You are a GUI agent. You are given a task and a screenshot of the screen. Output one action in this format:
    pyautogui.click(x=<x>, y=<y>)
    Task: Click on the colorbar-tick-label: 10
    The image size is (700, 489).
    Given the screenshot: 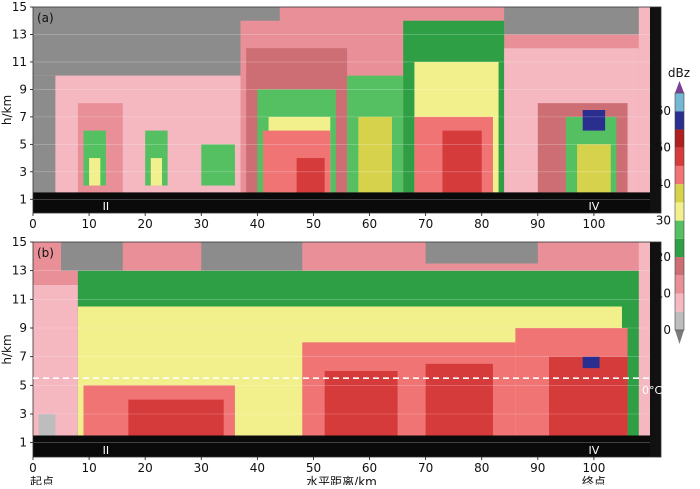 What is the action you would take?
    pyautogui.click(x=663, y=294)
    